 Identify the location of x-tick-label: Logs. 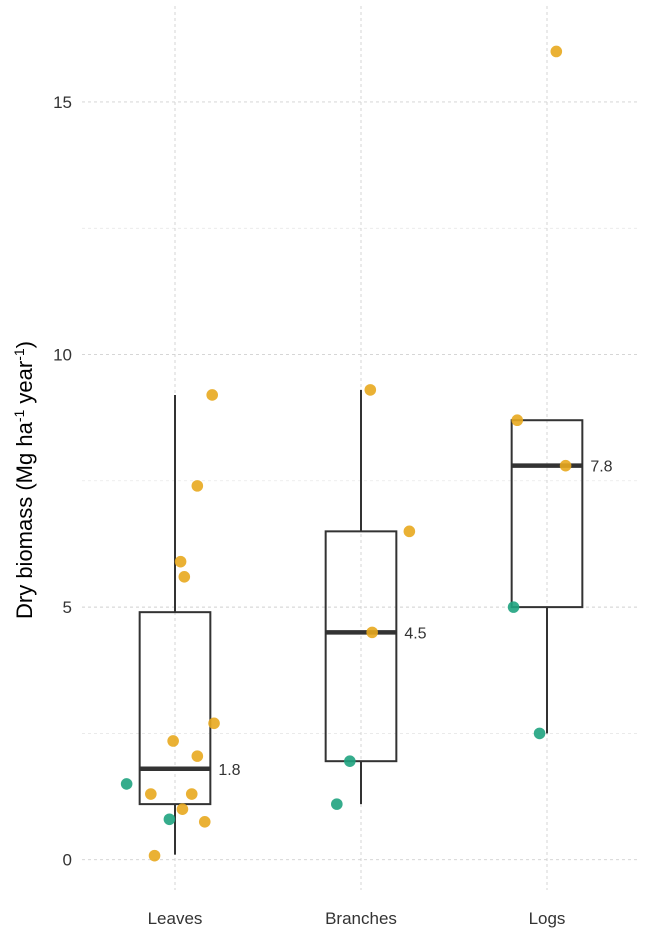
(547, 918).